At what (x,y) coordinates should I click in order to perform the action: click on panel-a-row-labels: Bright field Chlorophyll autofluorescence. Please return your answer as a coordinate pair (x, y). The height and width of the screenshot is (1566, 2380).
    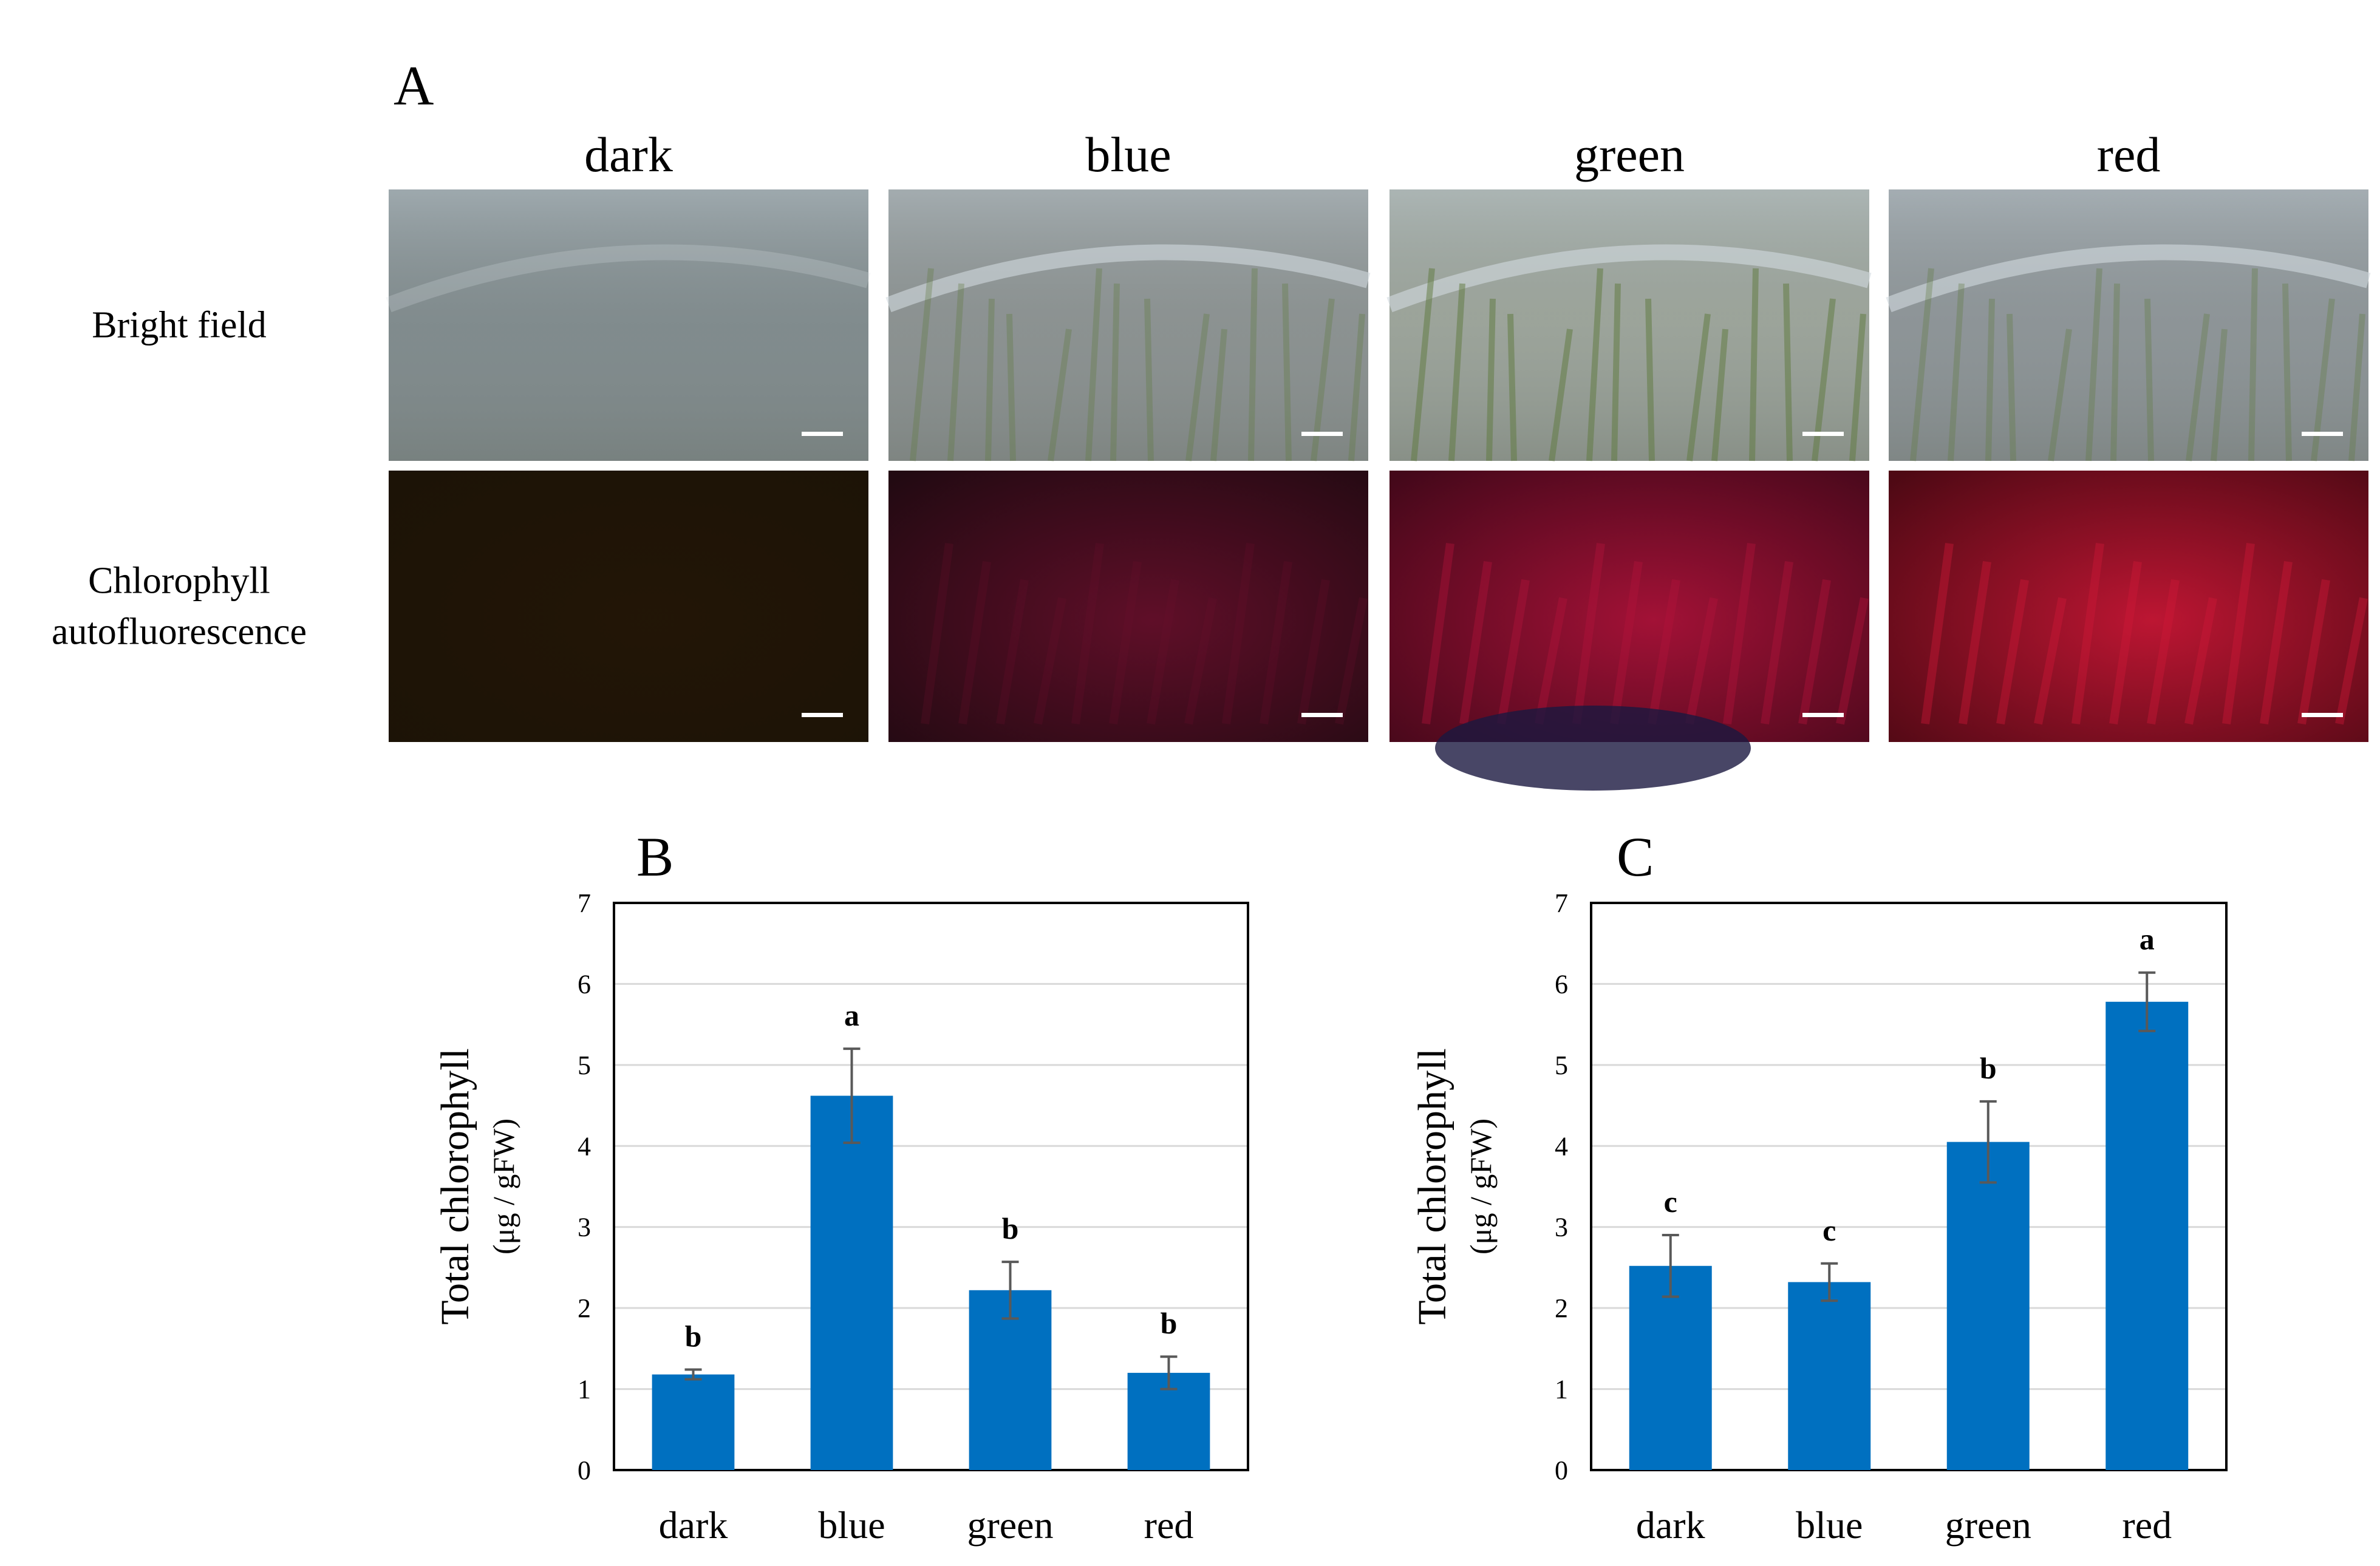
    Looking at the image, I should click on (179, 479).